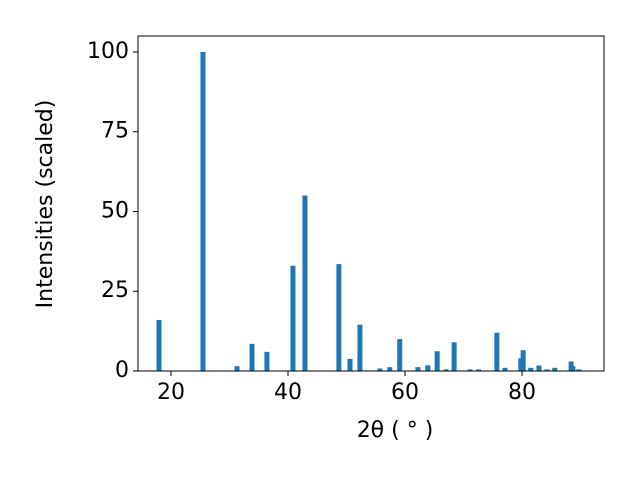 The height and width of the screenshot is (480, 640). Describe the element at coordinates (115, 210) in the screenshot. I see `y-tick-label: 50` at that location.